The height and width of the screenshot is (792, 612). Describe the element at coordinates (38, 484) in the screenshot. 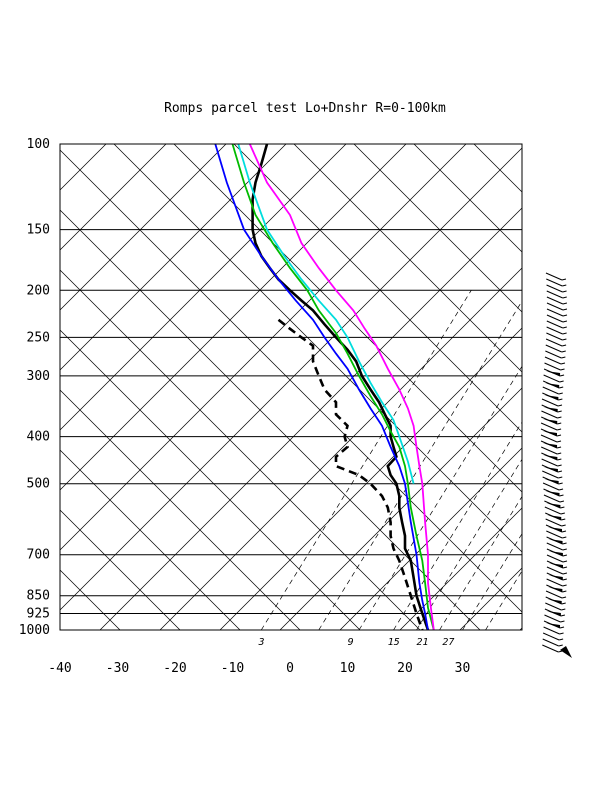

I see `pressure-tick-label: 500` at that location.